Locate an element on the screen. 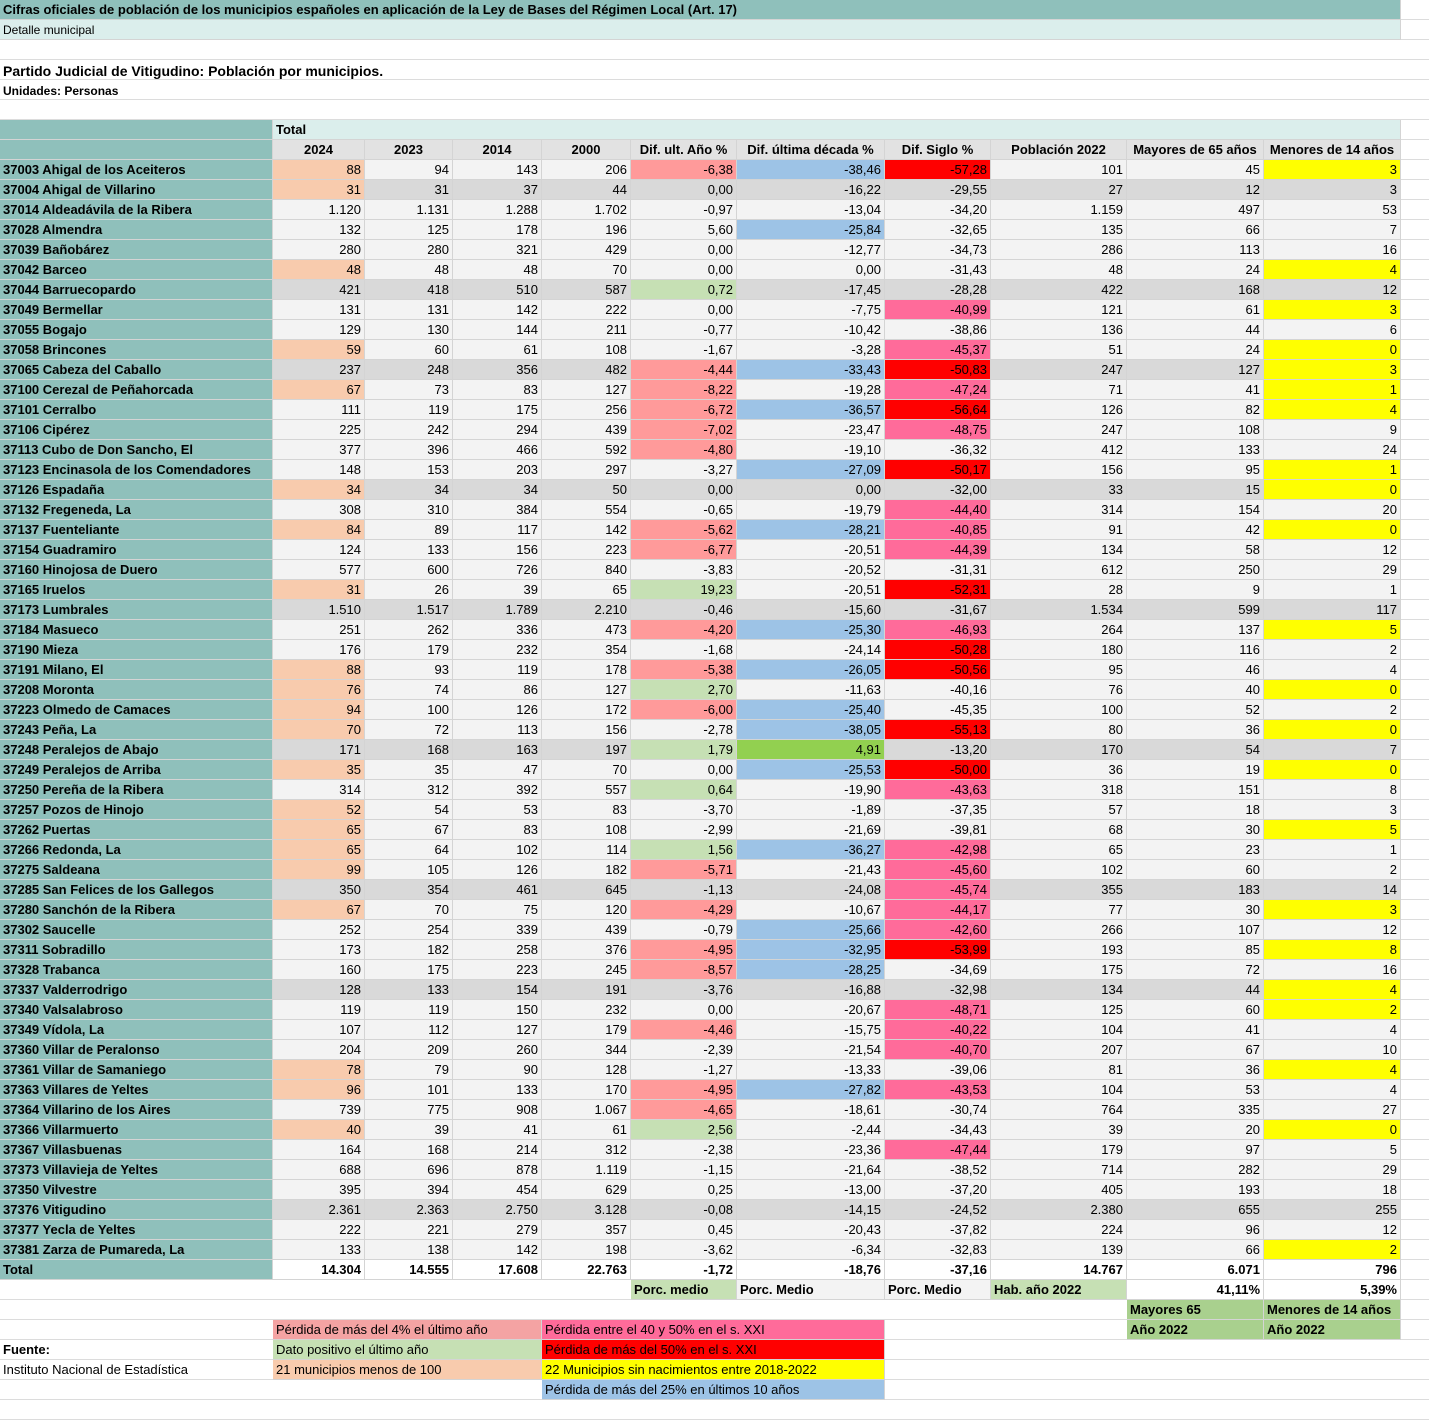  value-cell: -3,62 is located at coordinates (684, 1250).